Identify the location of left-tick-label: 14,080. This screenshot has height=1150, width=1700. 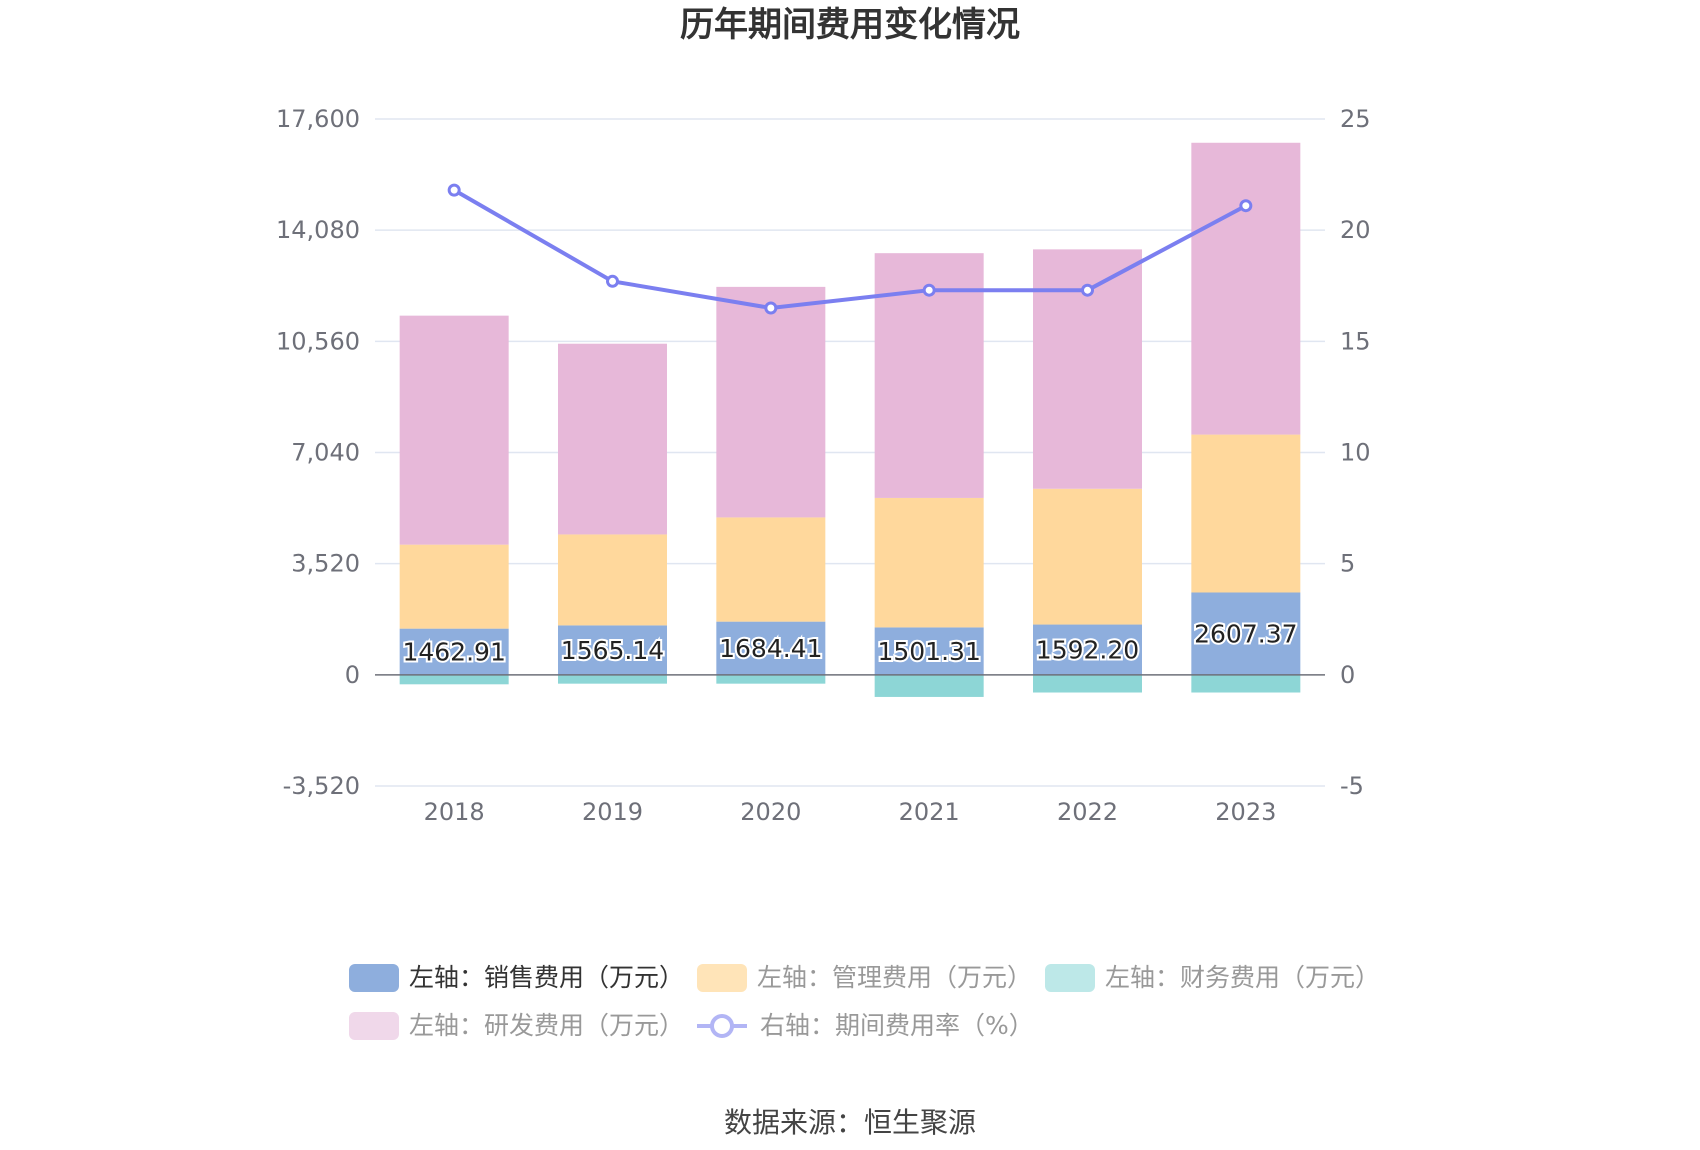
(318, 230).